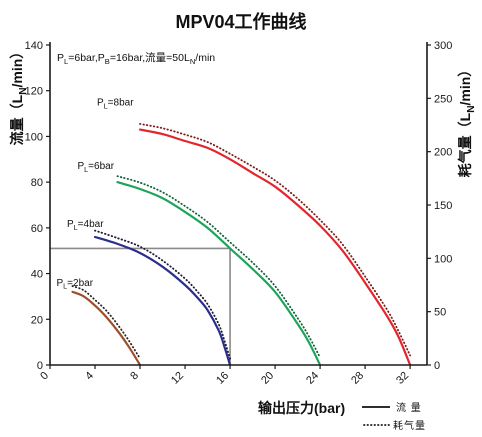  Describe the element at coordinates (240, 21) in the screenshot. I see `chart-title: MPV04工作曲线` at that location.